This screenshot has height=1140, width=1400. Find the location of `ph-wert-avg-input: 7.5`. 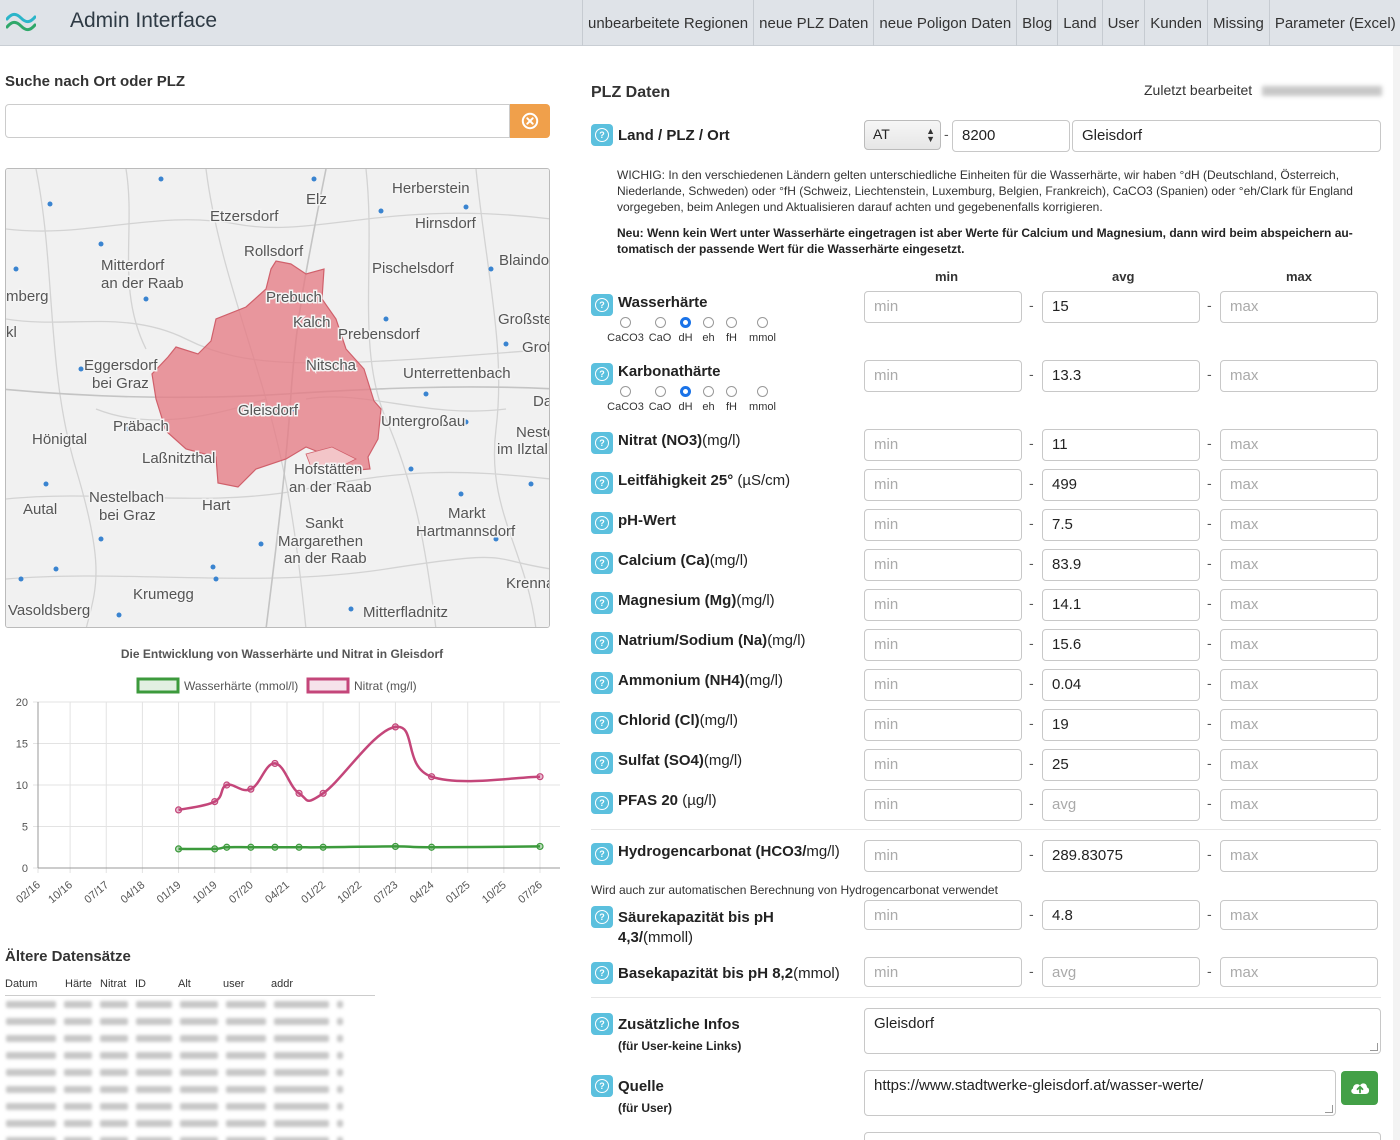

ph-wert-avg-input: 7.5 is located at coordinates (1121, 525).